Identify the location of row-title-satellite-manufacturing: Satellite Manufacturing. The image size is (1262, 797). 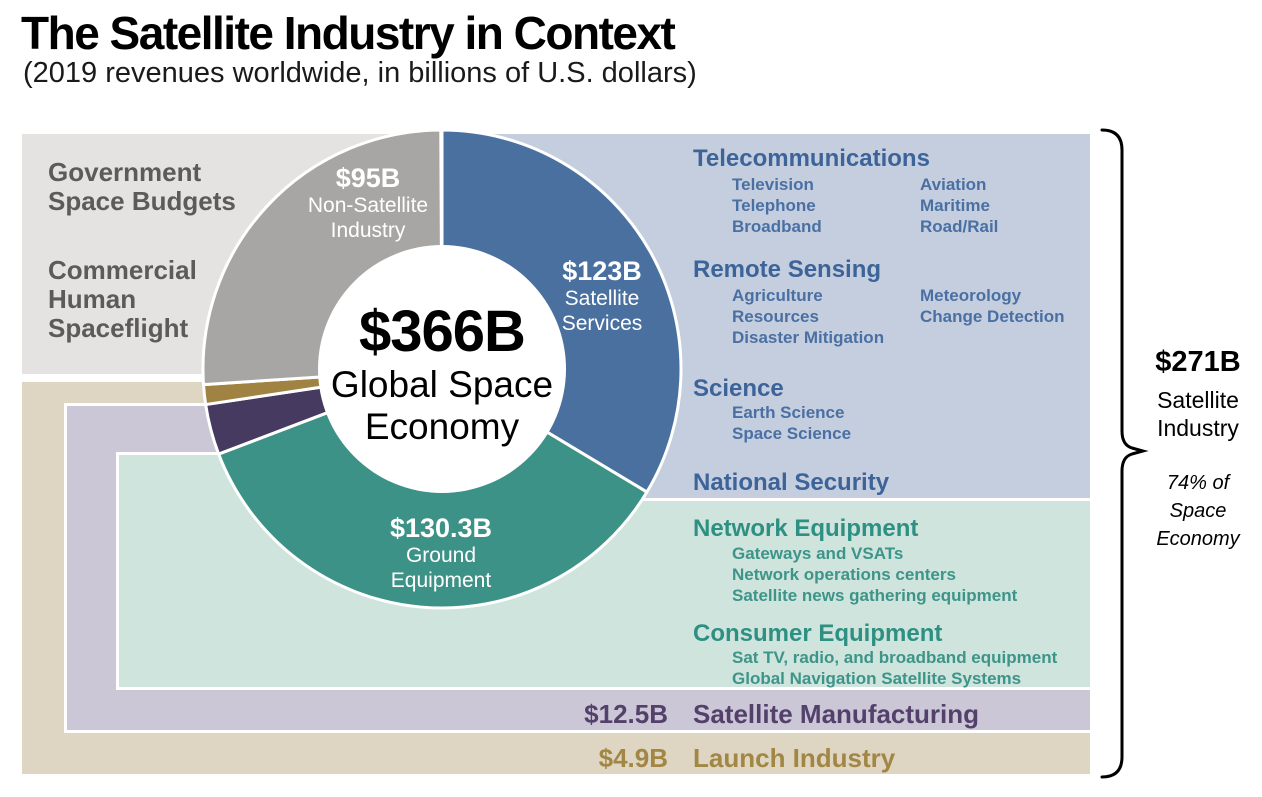
(836, 714).